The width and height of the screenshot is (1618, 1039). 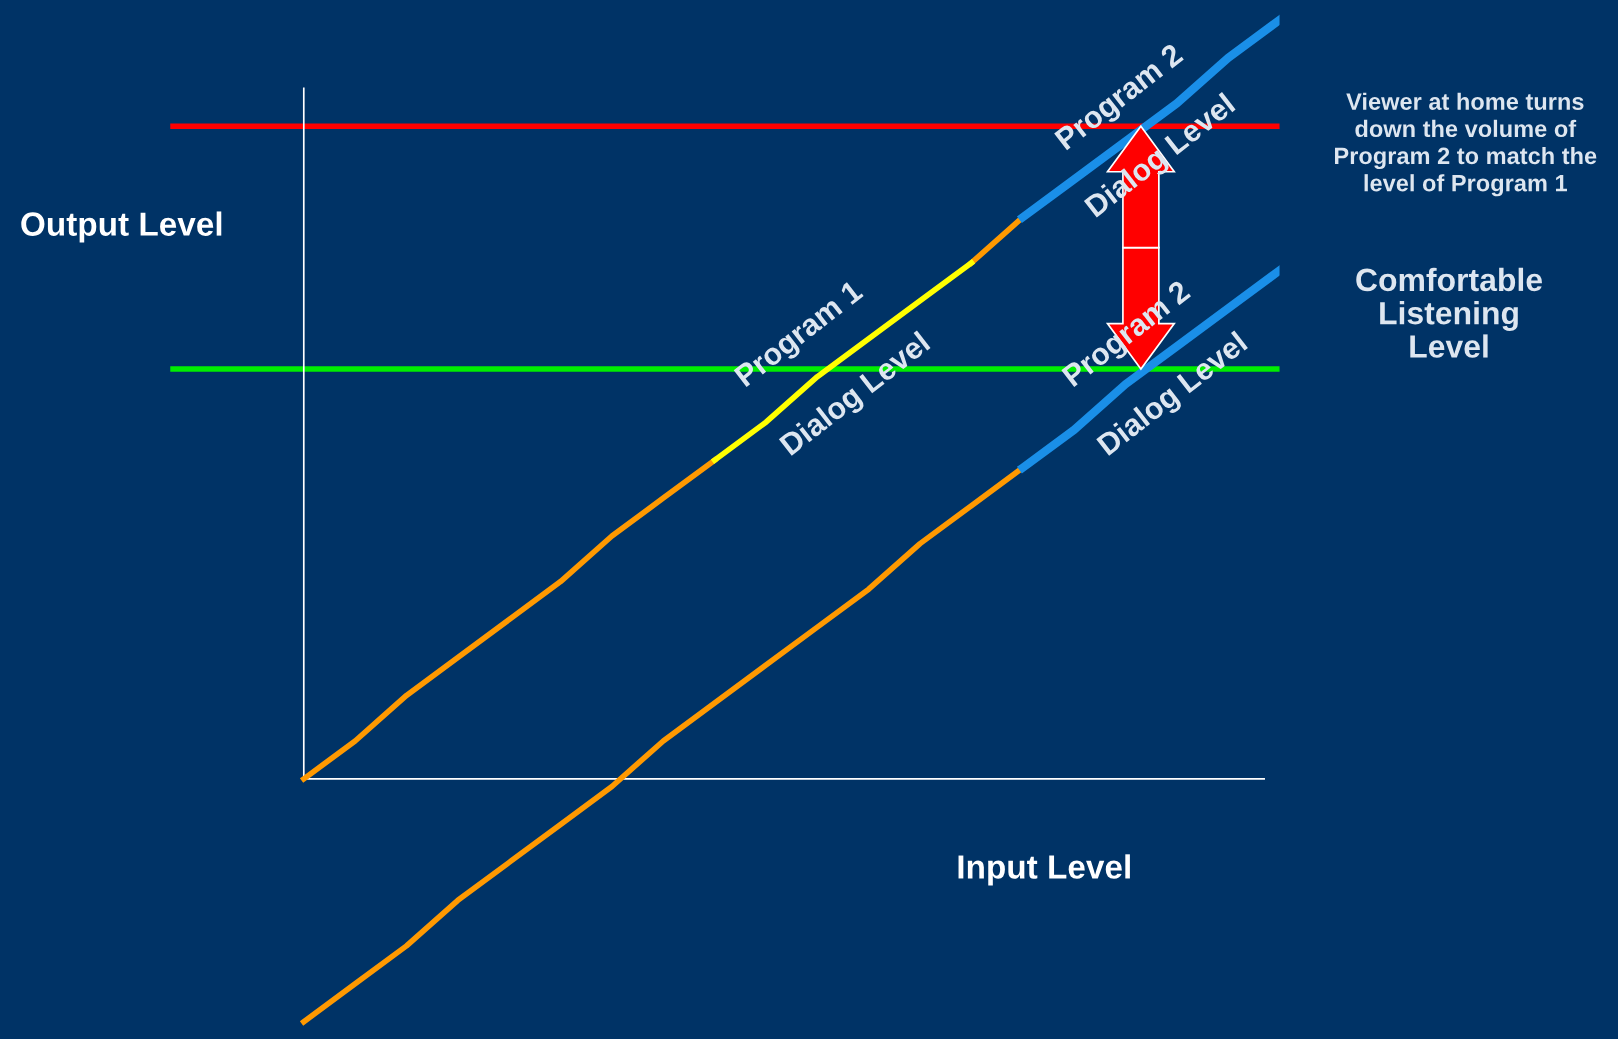 What do you see at coordinates (121, 227) in the screenshot?
I see `y-axis-title: Output Level` at bounding box center [121, 227].